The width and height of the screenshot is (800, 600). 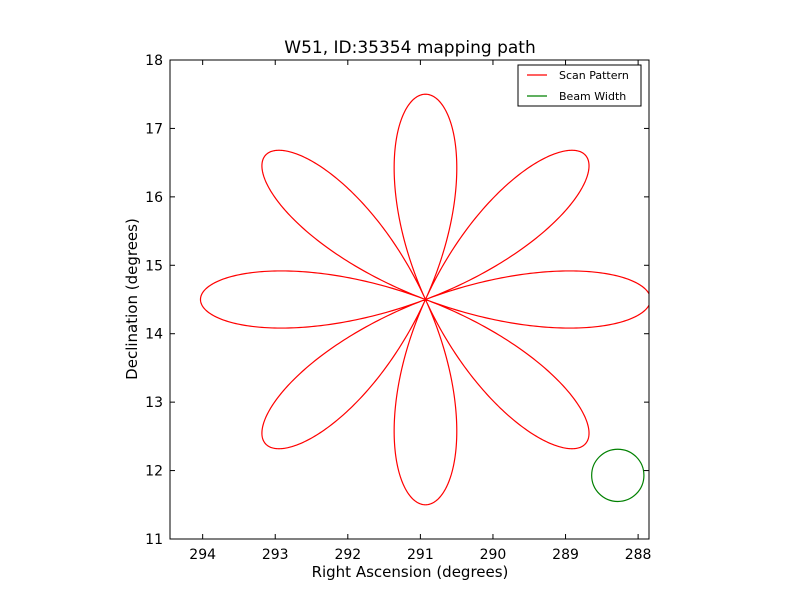 I want to click on legend-box, so click(x=579, y=85).